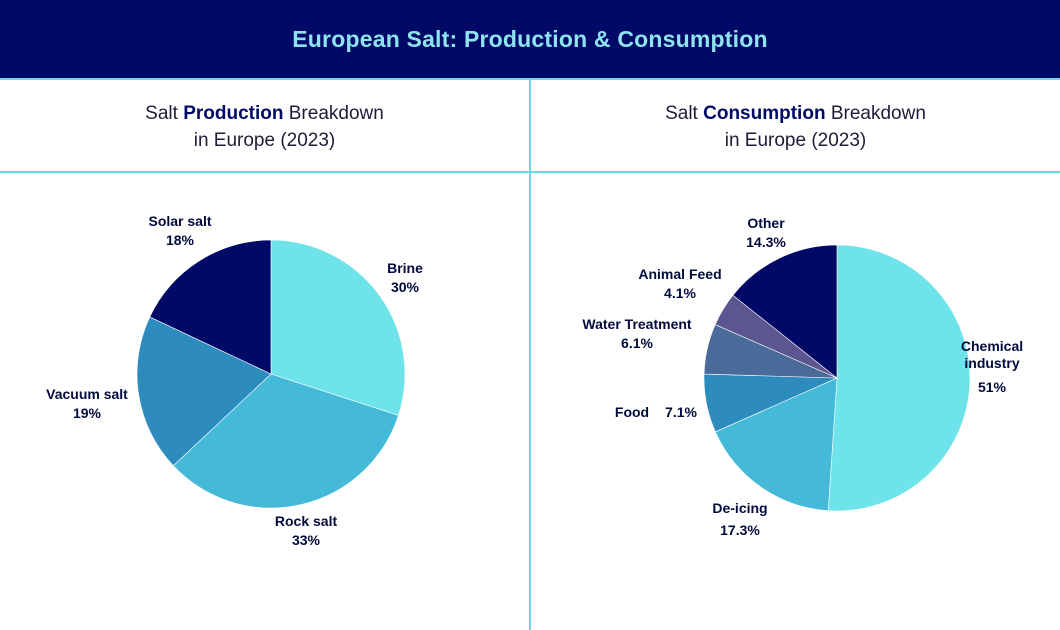 This screenshot has height=630, width=1060. Describe the element at coordinates (681, 412) in the screenshot. I see `consumption-value-food: 7.1%` at that location.